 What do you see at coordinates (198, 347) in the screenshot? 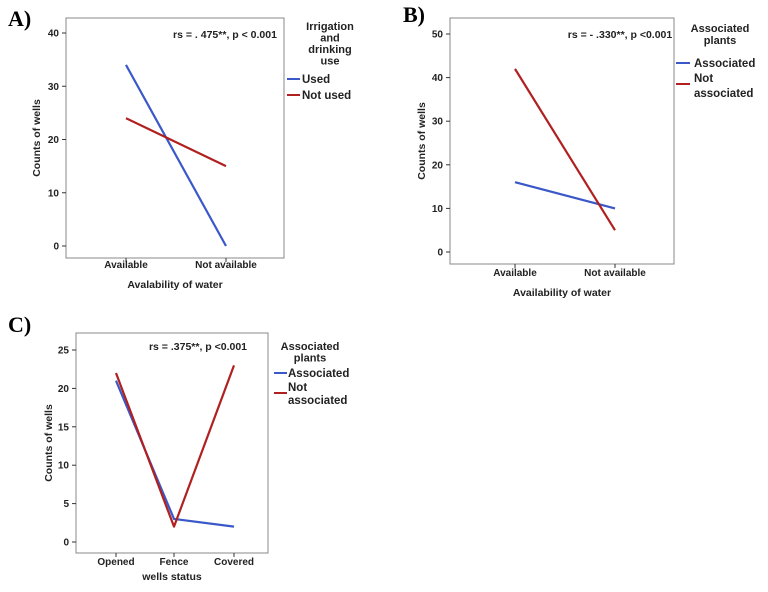
I see `stats-annotation: rs = .375**, p <0.001` at bounding box center [198, 347].